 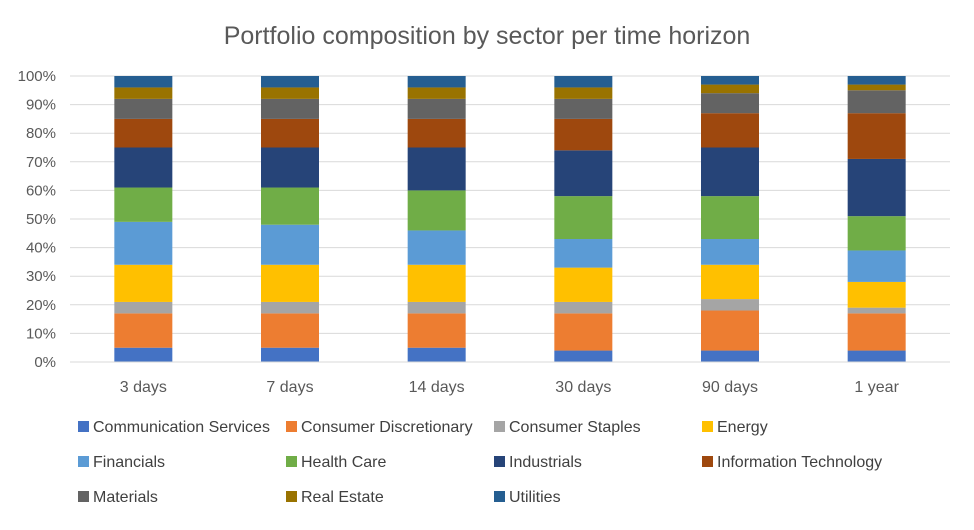 I want to click on y-tick-label: 70%, so click(x=41, y=162).